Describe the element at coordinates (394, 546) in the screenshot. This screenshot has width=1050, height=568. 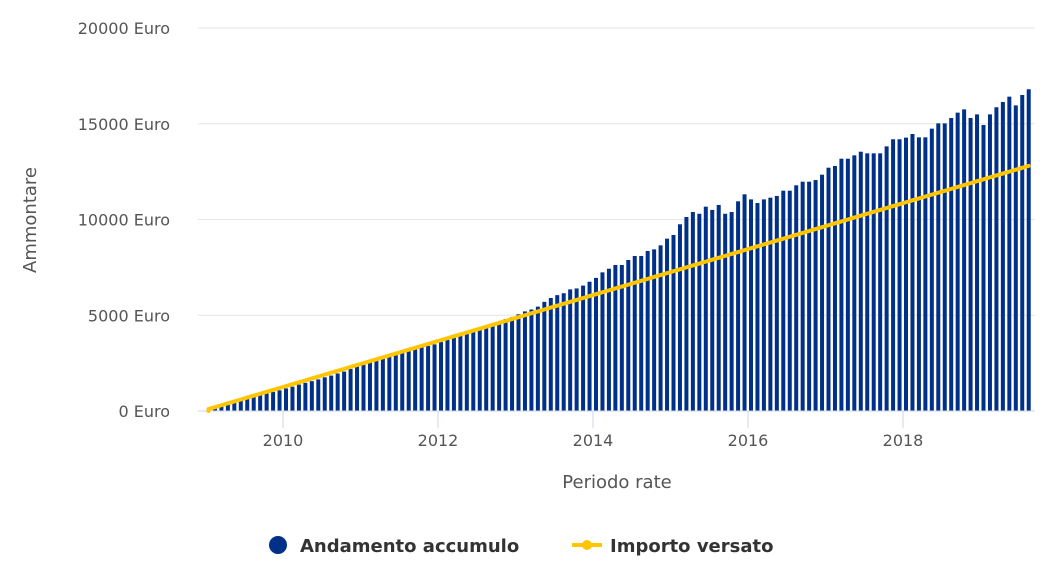
I see `legend-item-andamento-accumulo: Andamento accumulo` at that location.